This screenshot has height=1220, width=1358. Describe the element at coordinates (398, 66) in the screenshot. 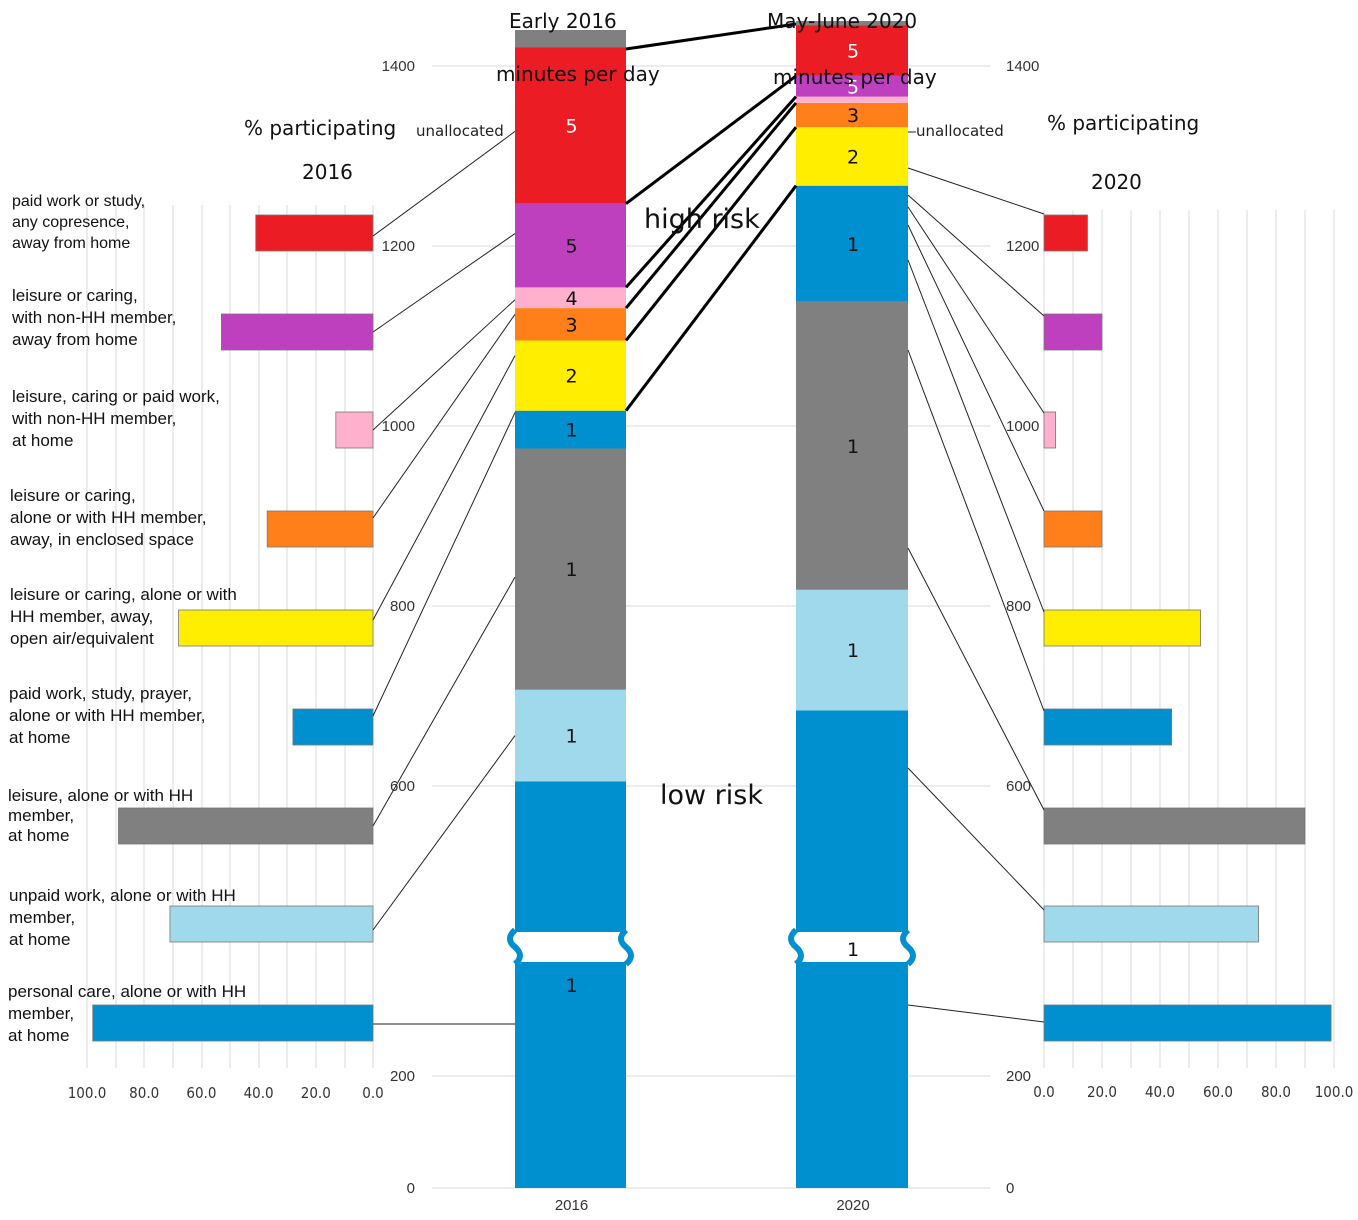

I see `left-y-tick-label: 1400` at that location.